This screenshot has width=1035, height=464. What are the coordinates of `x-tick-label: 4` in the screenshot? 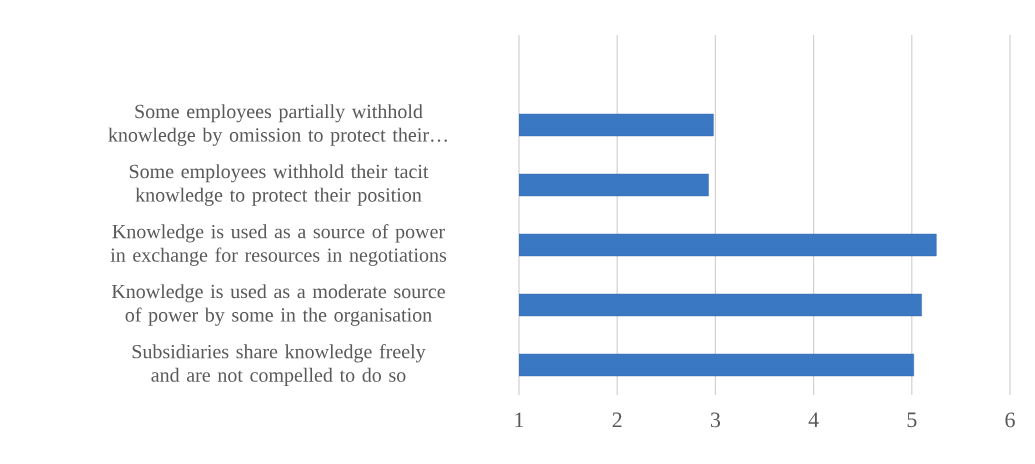 It's located at (813, 420).